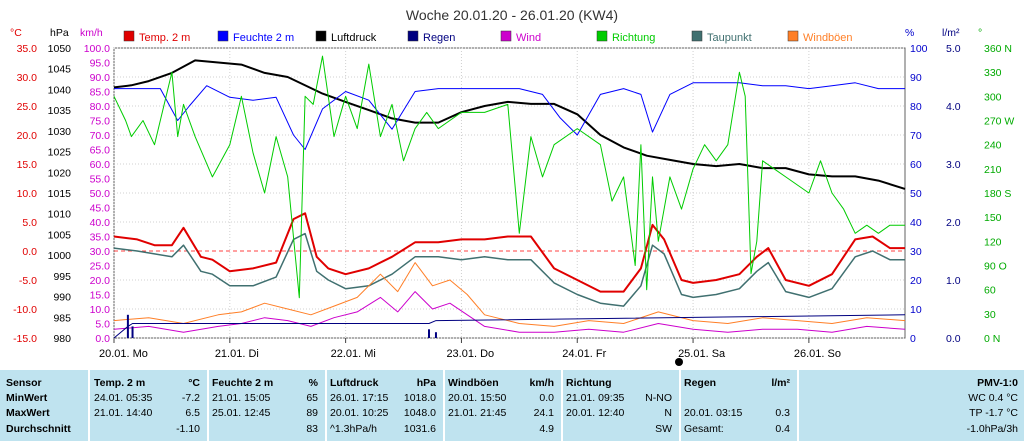 This screenshot has height=441, width=1024. What do you see at coordinates (59, 33) in the screenshot?
I see `unit-pressure: hPa` at bounding box center [59, 33].